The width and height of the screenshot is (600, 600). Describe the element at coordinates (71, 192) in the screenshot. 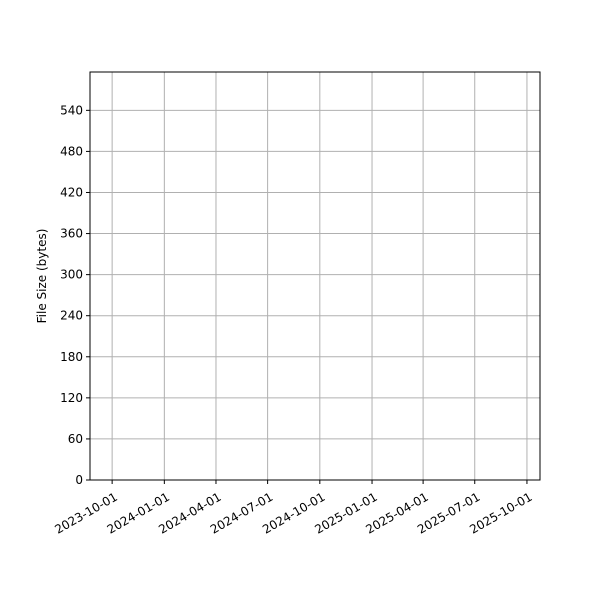

I see `y-tick-label: 420` at that location.